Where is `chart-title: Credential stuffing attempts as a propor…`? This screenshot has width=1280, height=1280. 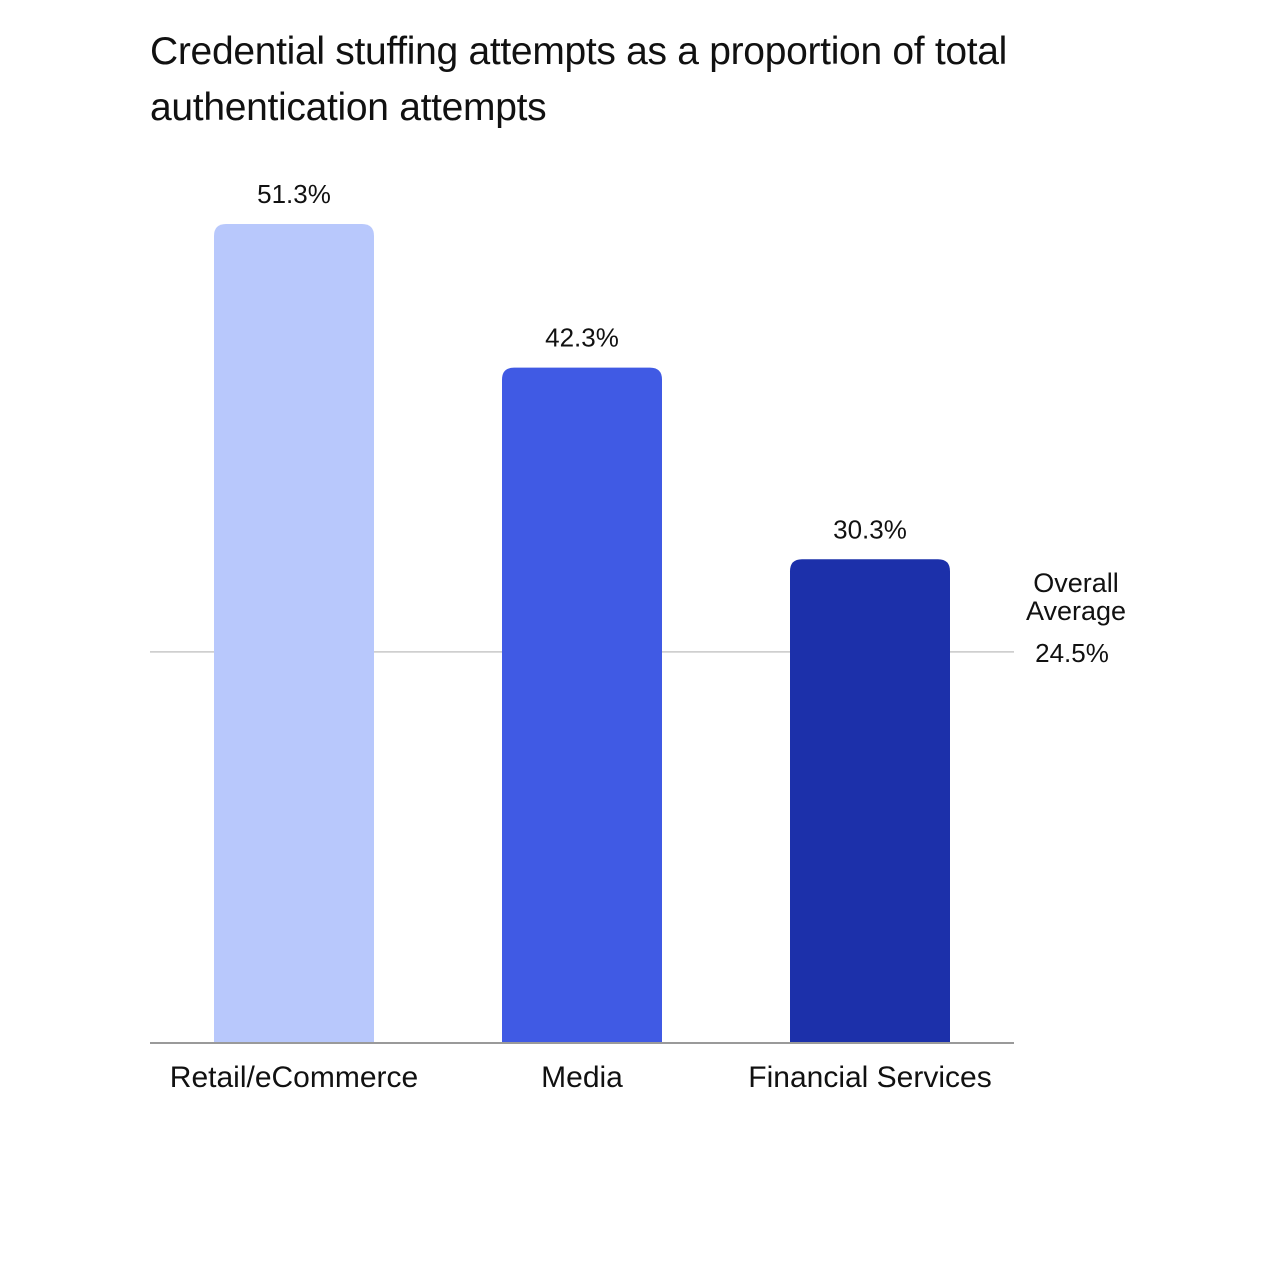
chart-title: Credential stuffing attempts as a propor… is located at coordinates (579, 79).